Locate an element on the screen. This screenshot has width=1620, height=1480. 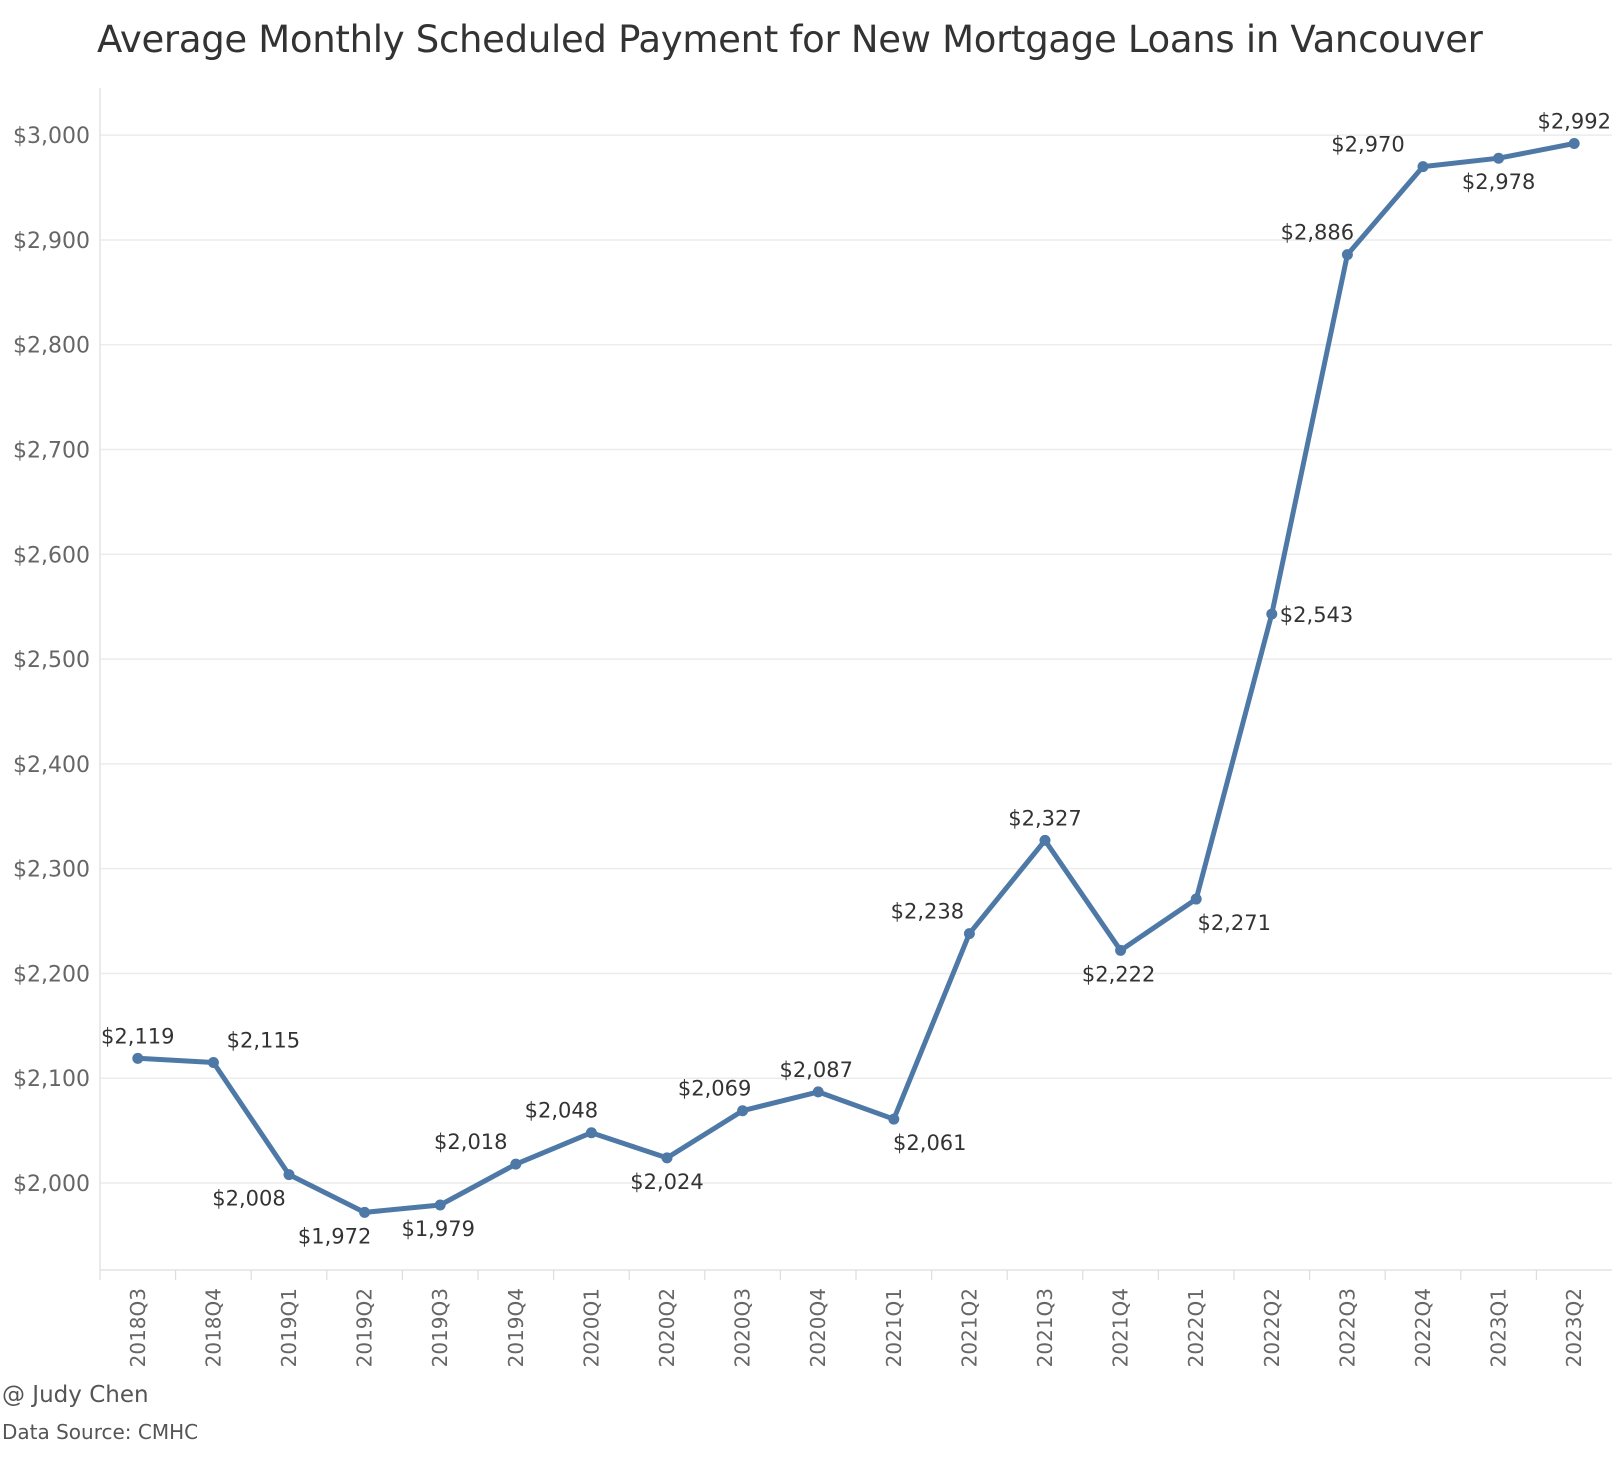
y-tick-label: $2,300 is located at coordinates (51, 870).